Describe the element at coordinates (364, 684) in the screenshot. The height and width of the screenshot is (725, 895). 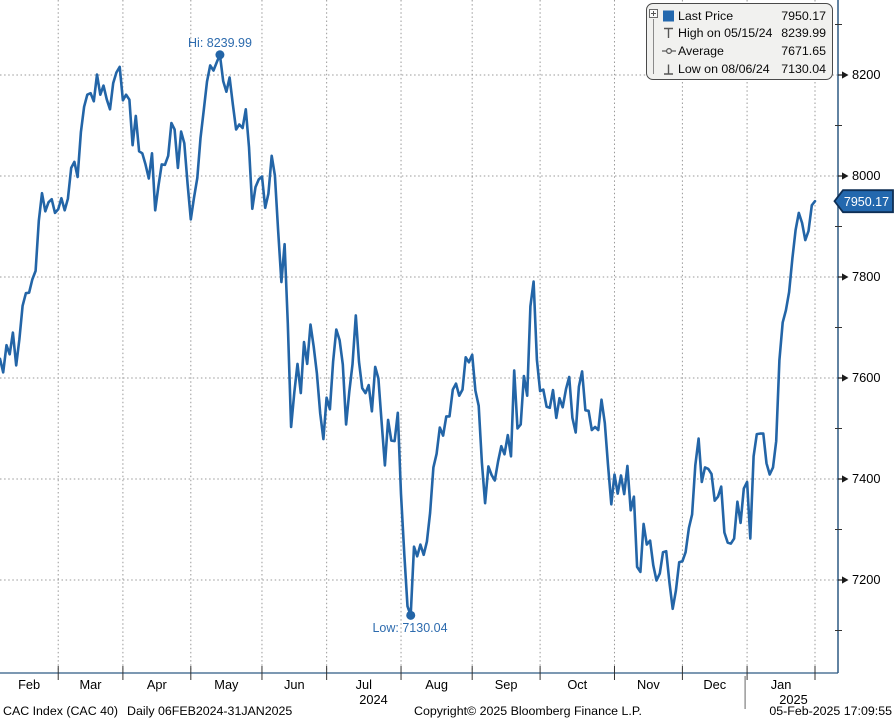
I see `x-axis-month-label: Jul` at that location.